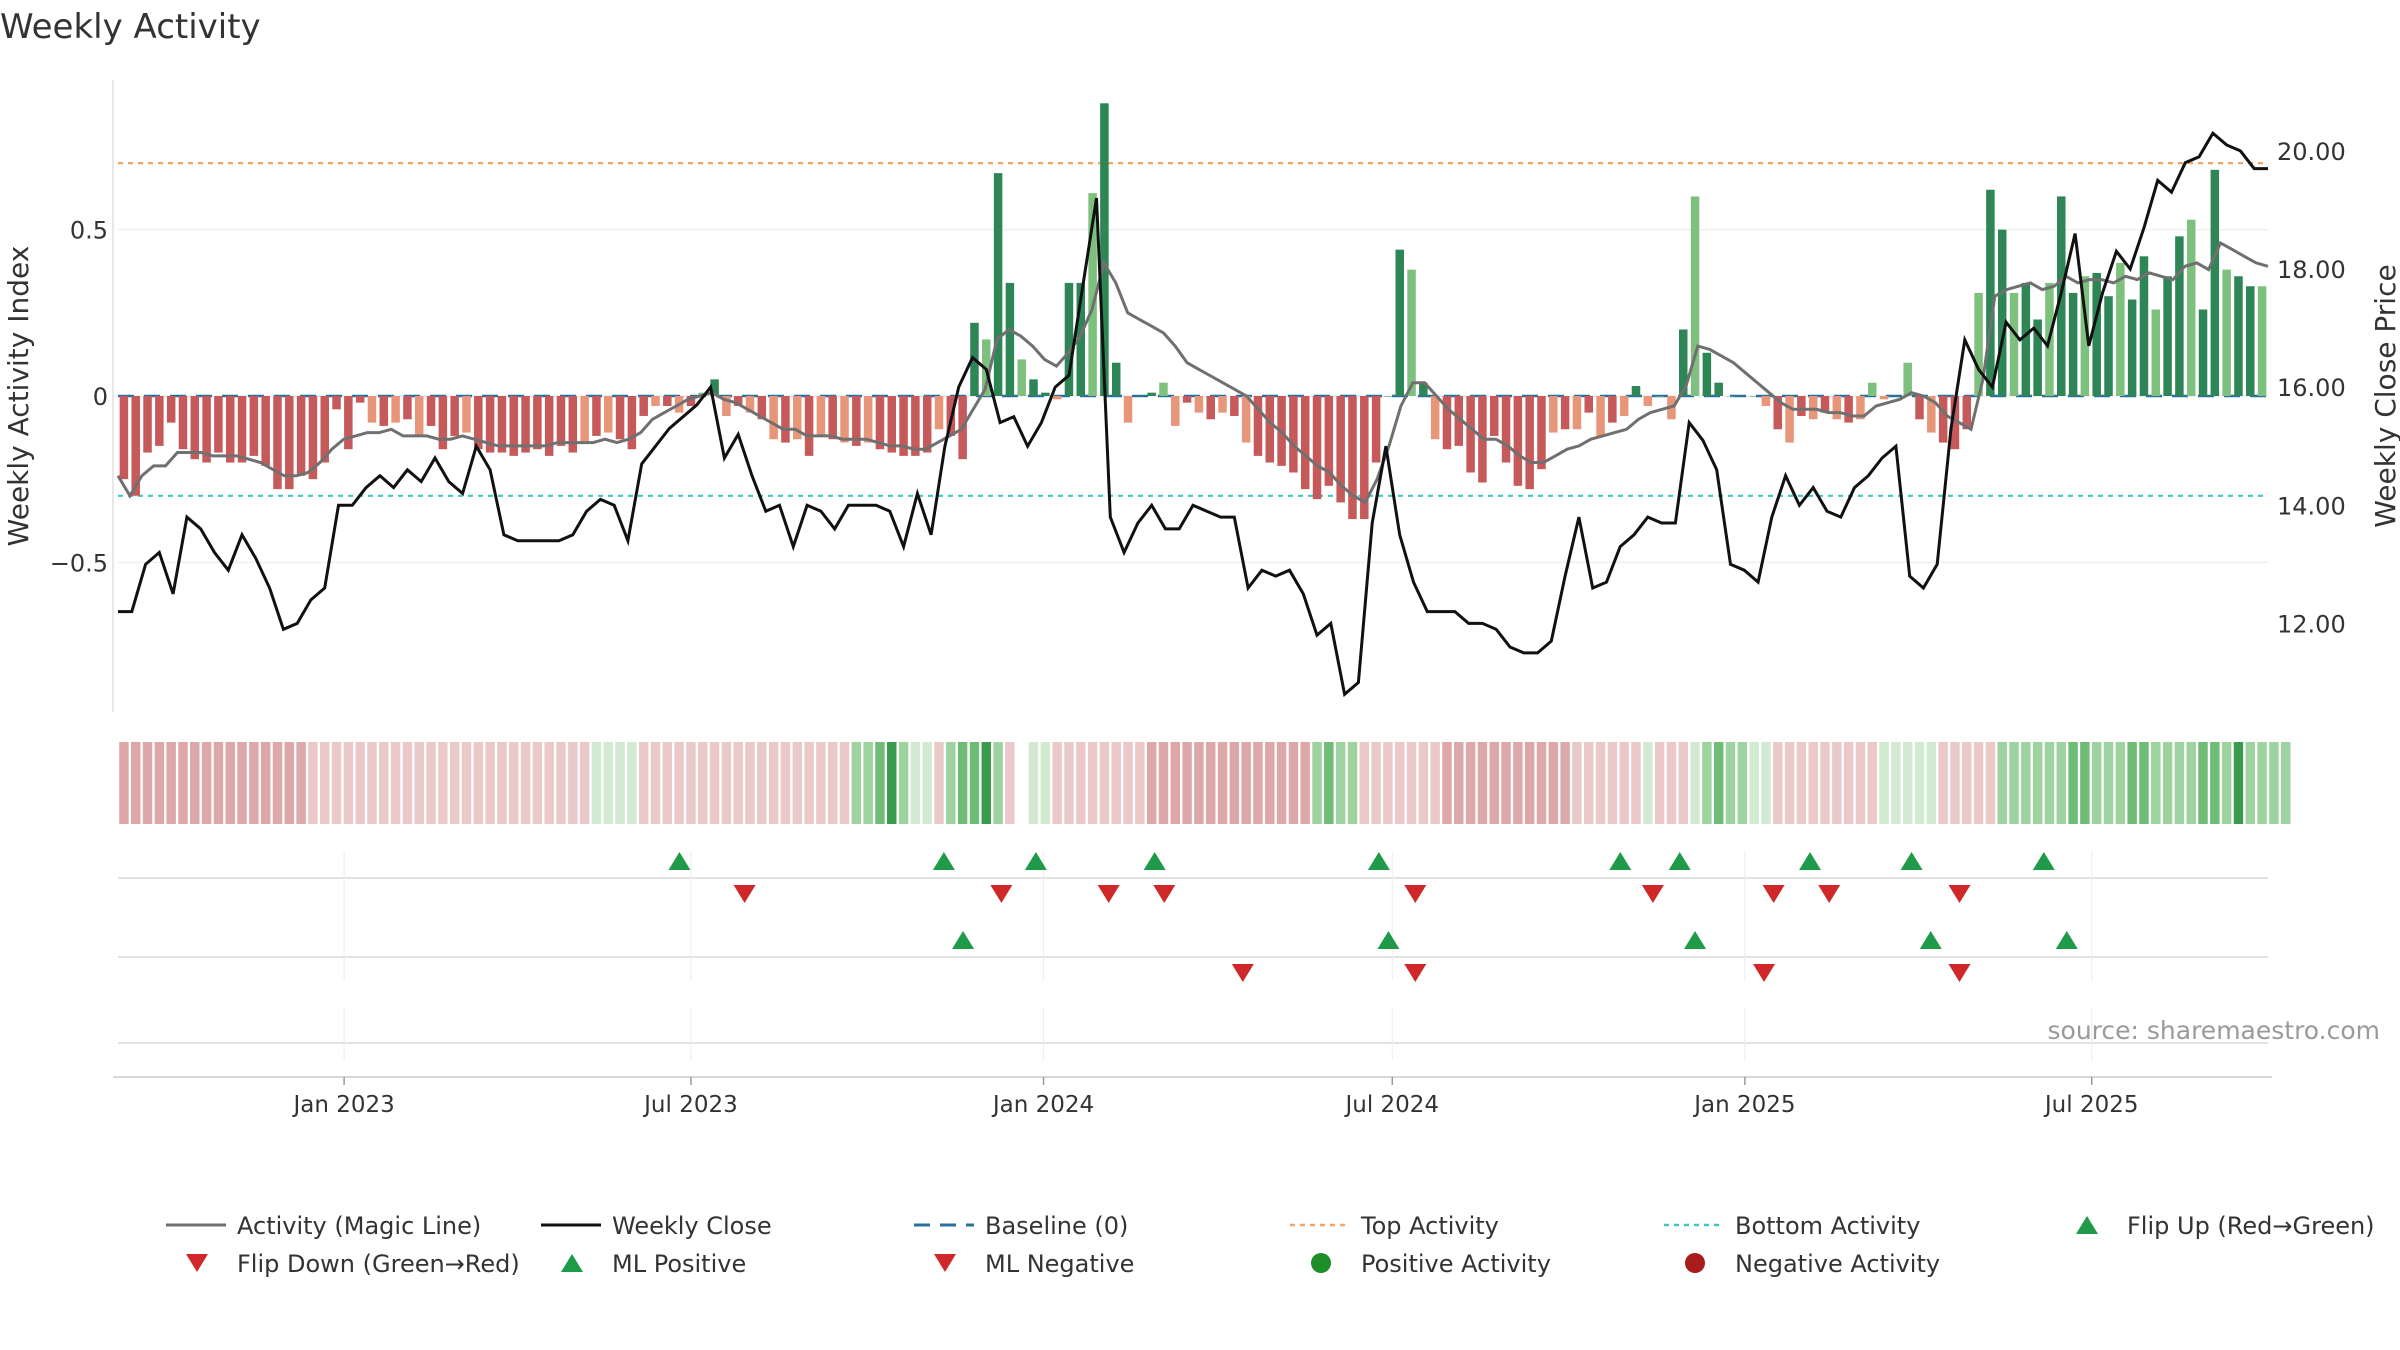 This screenshot has width=2400, height=1350. What do you see at coordinates (2311, 388) in the screenshot?
I see `right-y-ticks: 12.00 14.00 16.00 18.00 20.00` at bounding box center [2311, 388].